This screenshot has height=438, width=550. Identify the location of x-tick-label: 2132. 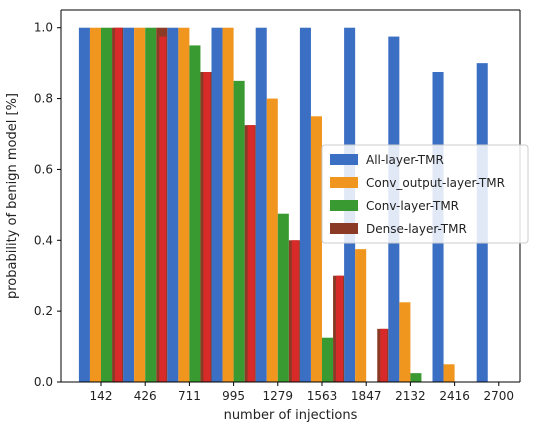
(410, 396).